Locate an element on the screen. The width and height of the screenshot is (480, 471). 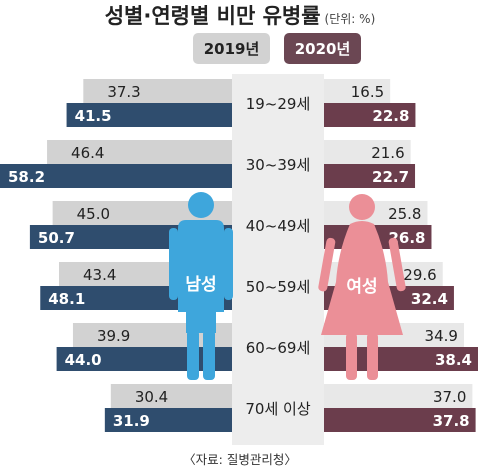
chart-title: 성별·연령별 비만 유병률 (단위: %) is located at coordinates (240, 14).